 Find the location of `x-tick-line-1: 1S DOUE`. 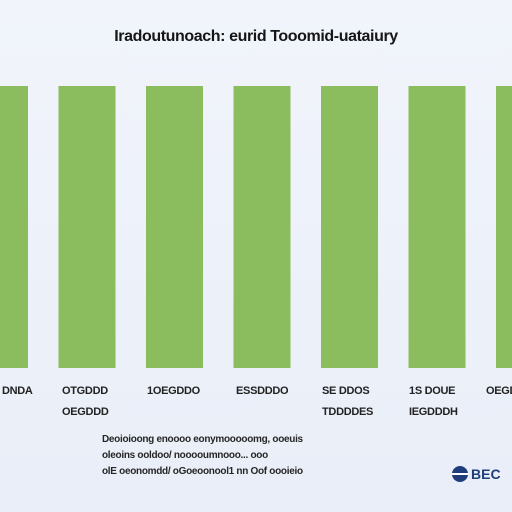

x-tick-line-1: 1S DOUE is located at coordinates (432, 391).